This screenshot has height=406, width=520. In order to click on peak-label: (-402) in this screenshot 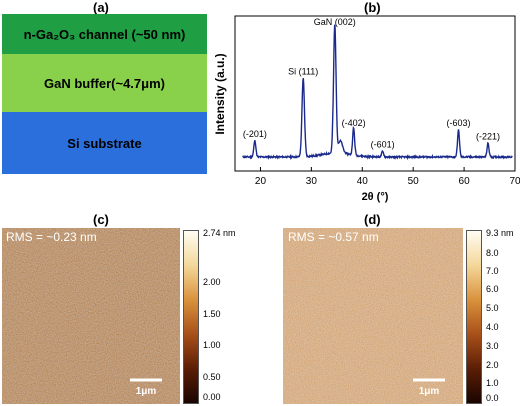, I will do `click(354, 123)`.